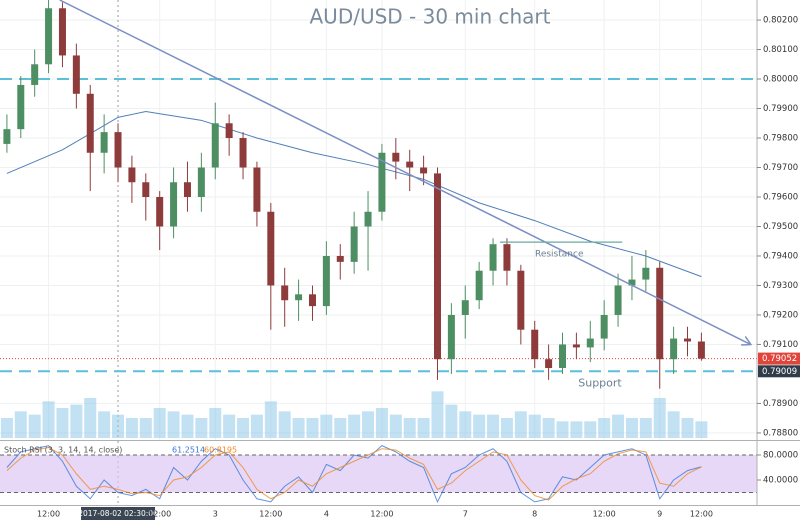 The width and height of the screenshot is (800, 521). I want to click on y-tick-label: 0.79900, so click(780, 109).